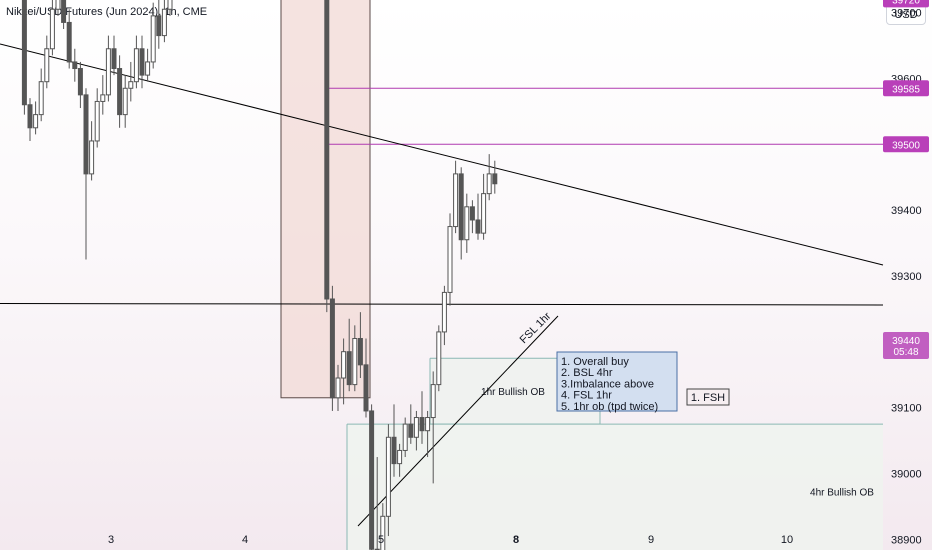  What do you see at coordinates (787, 540) in the screenshot?
I see `x-tick-label: 10` at bounding box center [787, 540].